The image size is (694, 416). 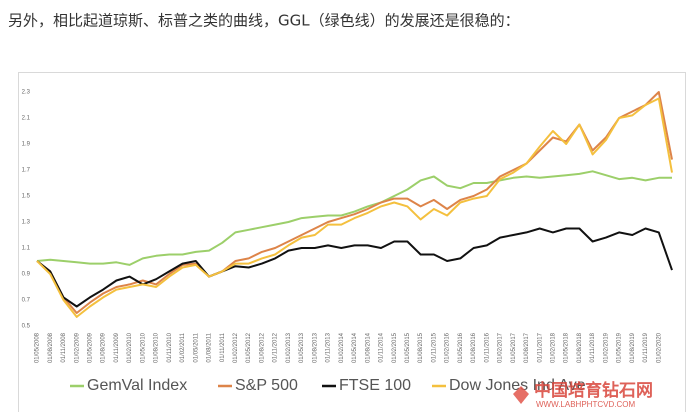 I want to click on x-tick-label: 01/05/2019, so click(x=620, y=347).